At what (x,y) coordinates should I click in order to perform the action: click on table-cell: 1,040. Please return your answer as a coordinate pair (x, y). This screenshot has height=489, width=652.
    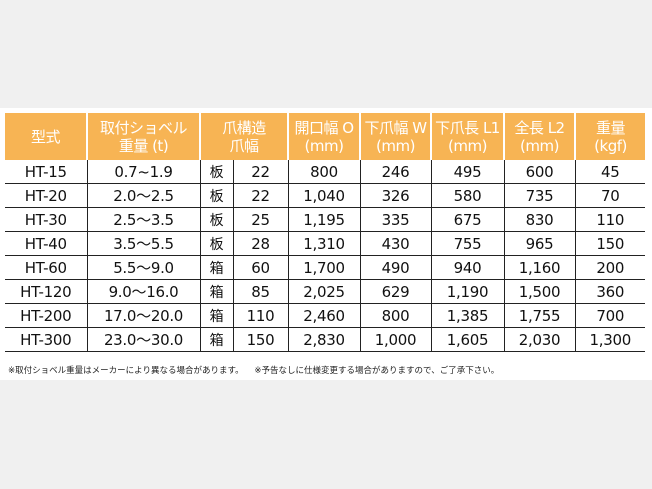
    Looking at the image, I should click on (324, 195).